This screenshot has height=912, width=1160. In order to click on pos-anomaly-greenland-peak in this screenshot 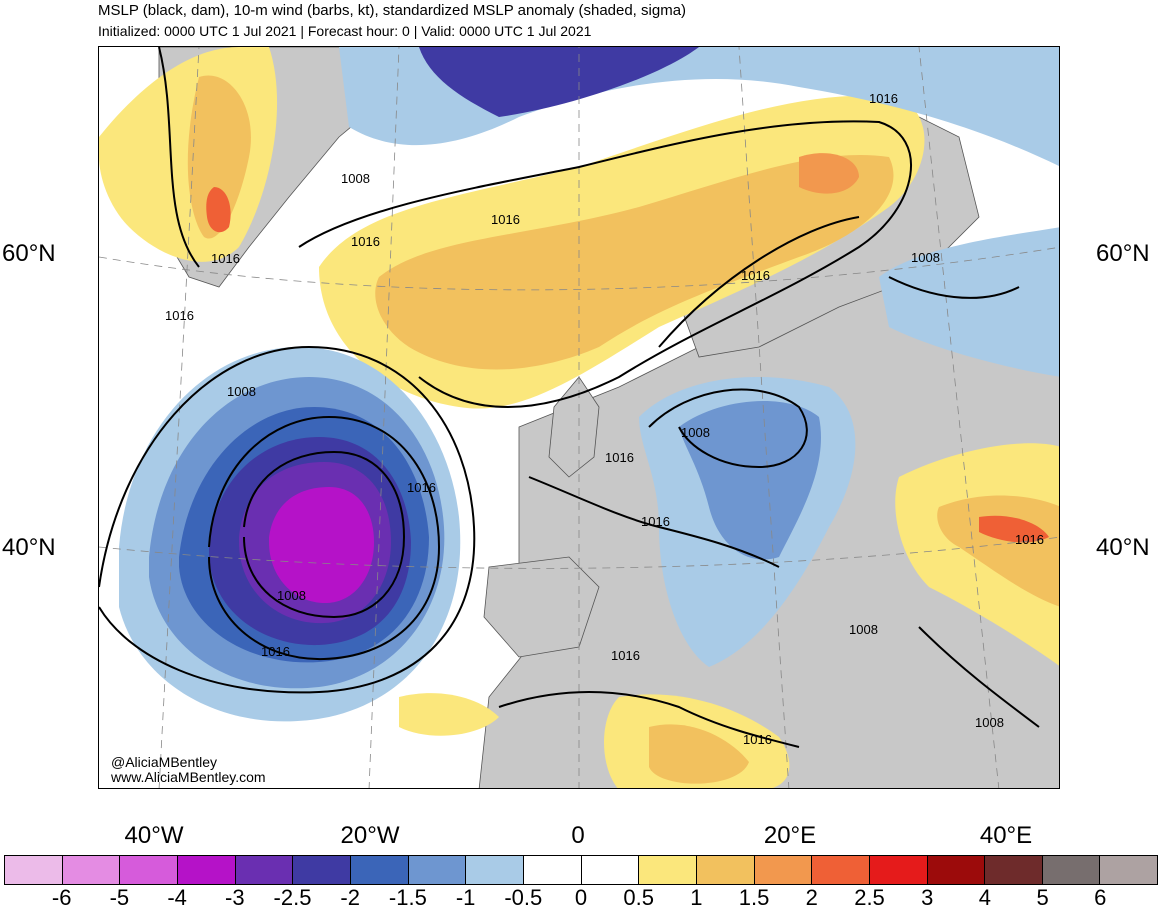, I will do `click(218, 210)`.